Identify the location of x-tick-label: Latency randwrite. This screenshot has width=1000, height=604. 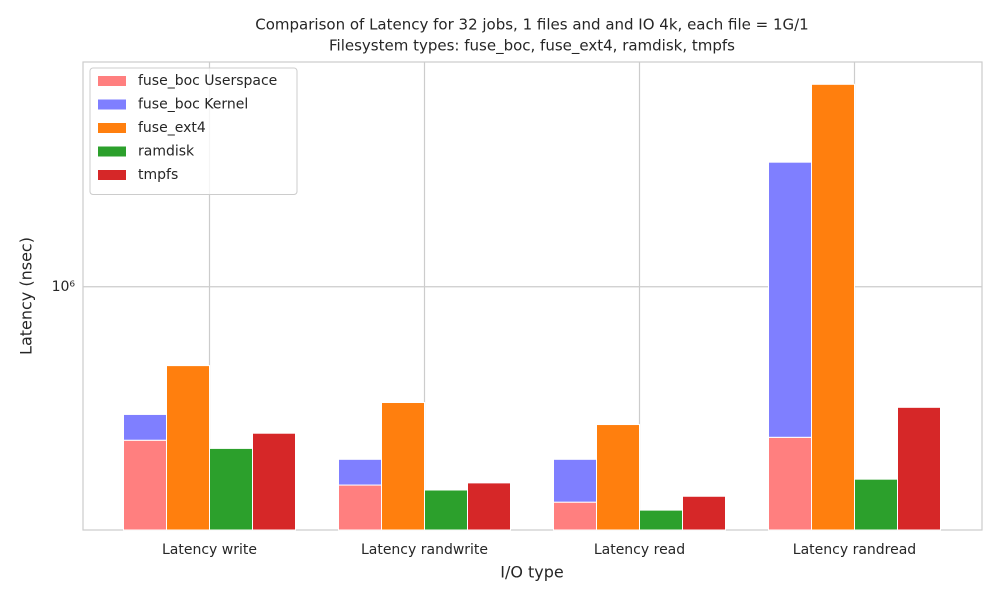
(424, 550).